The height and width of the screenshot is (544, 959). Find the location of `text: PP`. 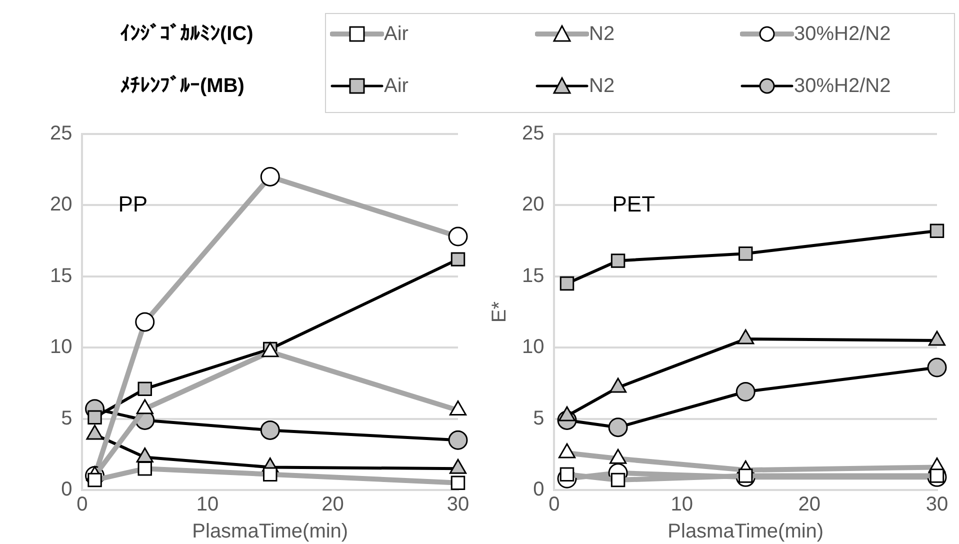

text: PP is located at coordinates (133, 203).